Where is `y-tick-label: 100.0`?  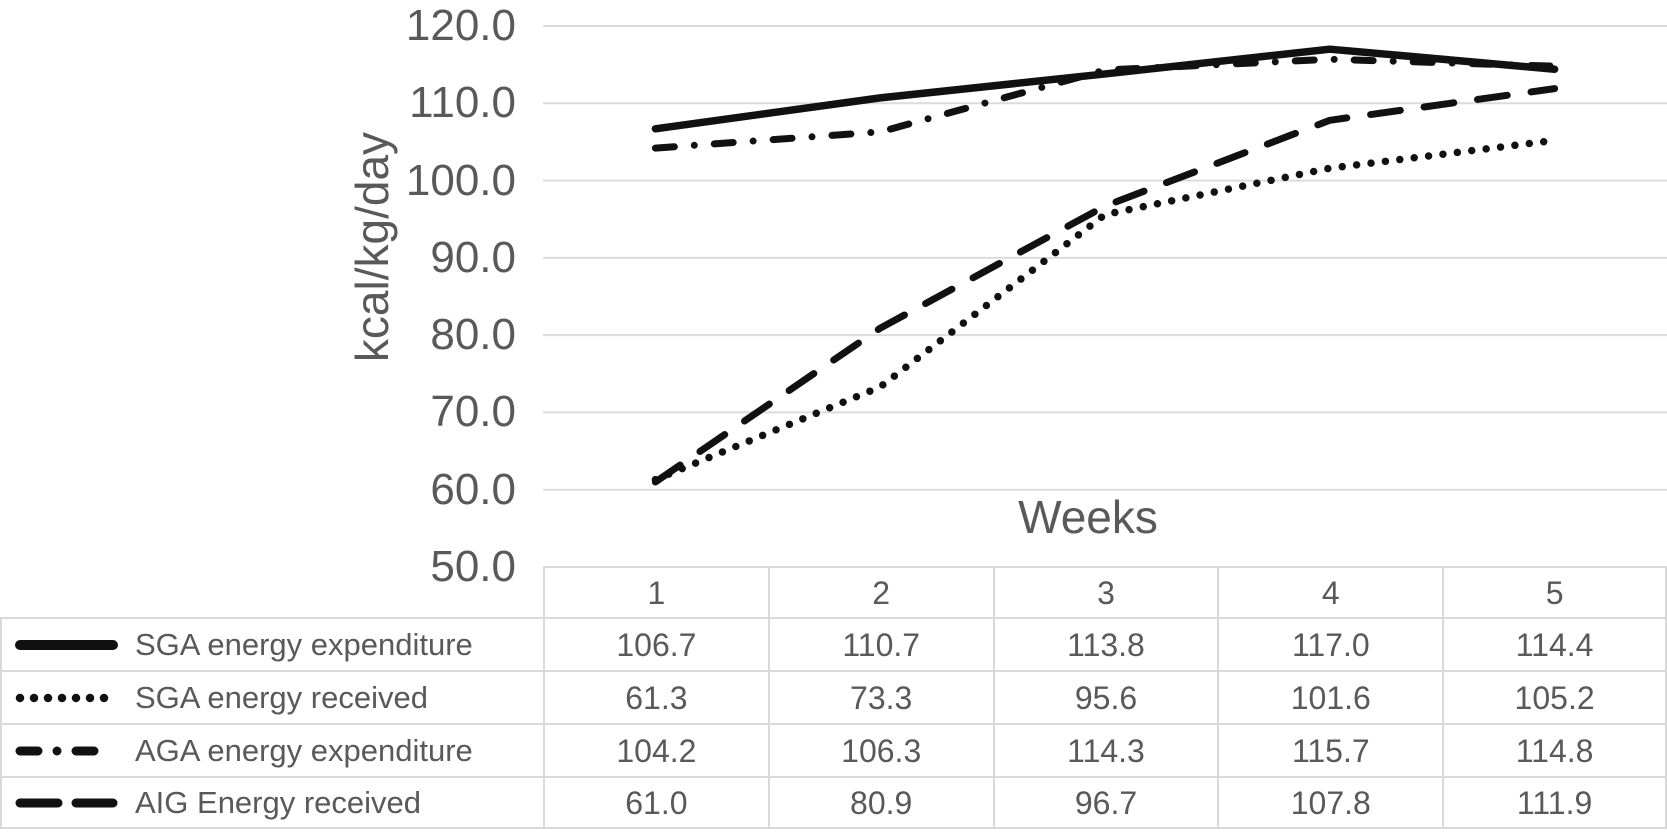
y-tick-label: 100.0 is located at coordinates (460, 180).